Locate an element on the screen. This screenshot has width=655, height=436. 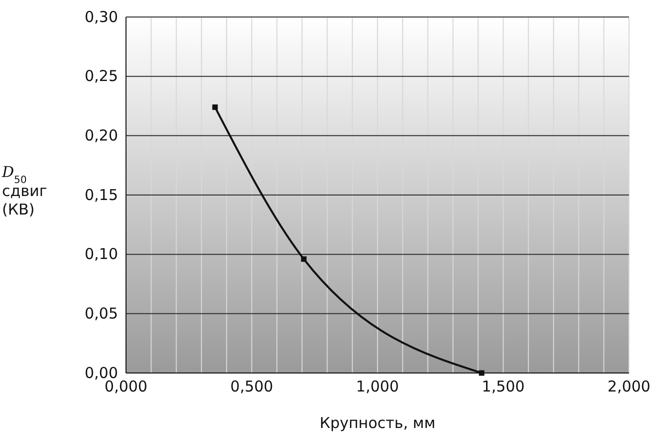
x-tick-label: 1,500 is located at coordinates (503, 387).